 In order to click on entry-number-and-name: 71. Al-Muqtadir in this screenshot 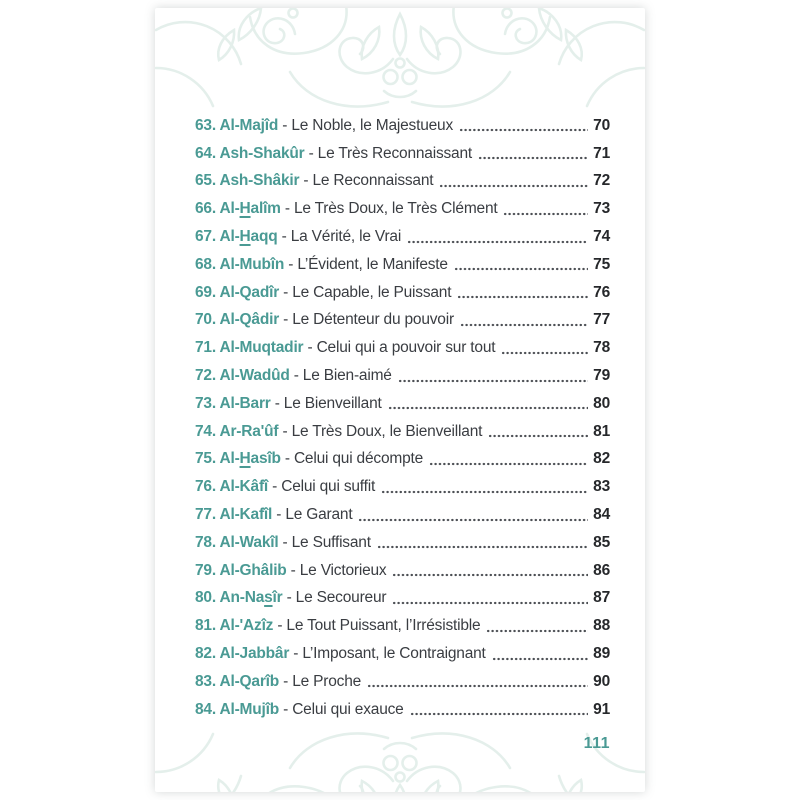, I will do `click(249, 348)`.